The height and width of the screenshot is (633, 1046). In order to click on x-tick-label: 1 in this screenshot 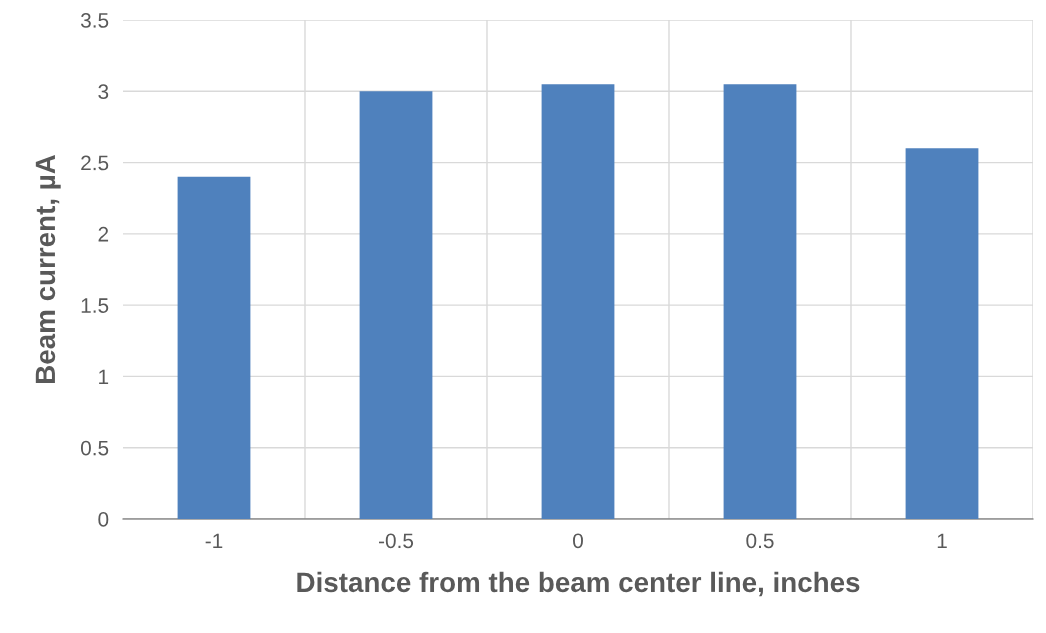, I will do `click(942, 540)`.